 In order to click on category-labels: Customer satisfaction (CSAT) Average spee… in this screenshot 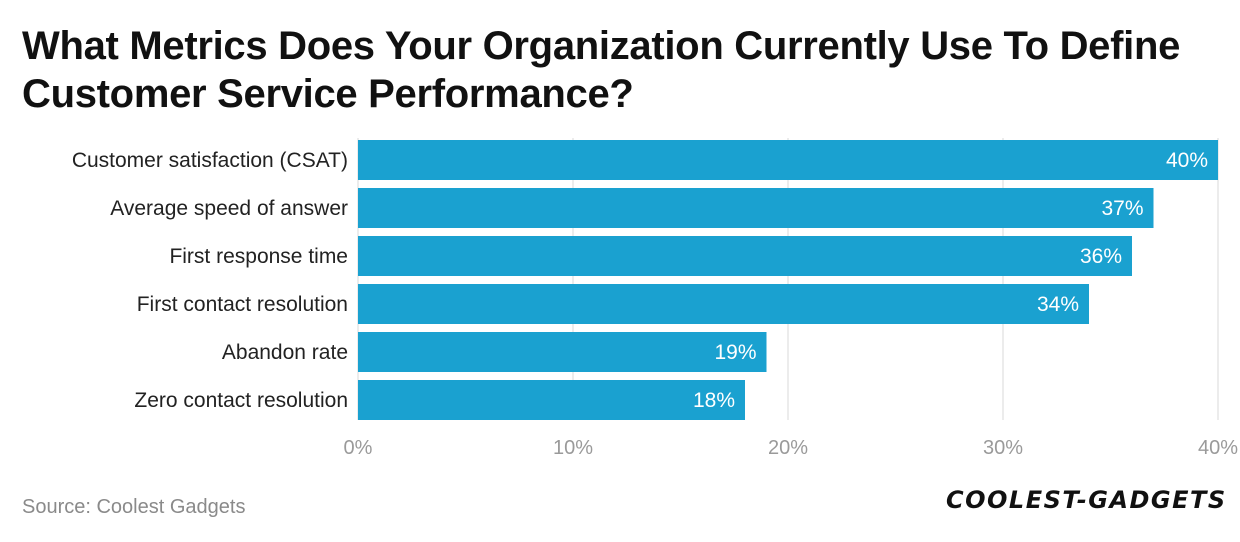, I will do `click(210, 280)`.